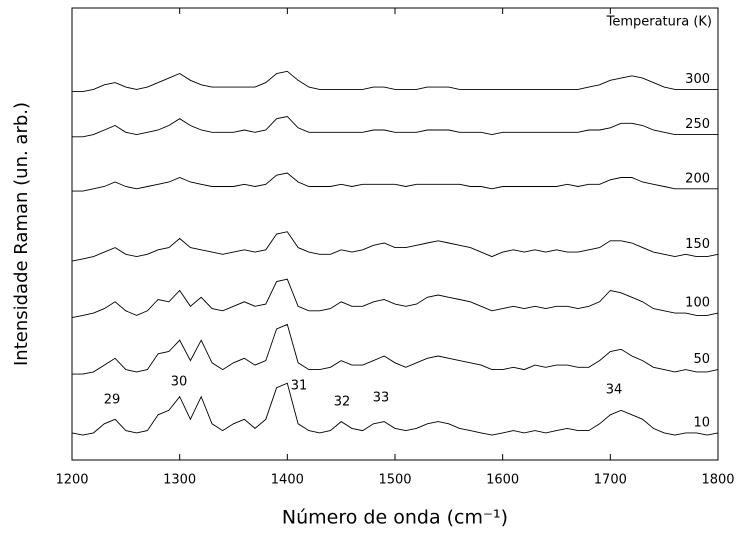 The height and width of the screenshot is (533, 740). What do you see at coordinates (179, 480) in the screenshot?
I see `x-tick-label: 1300` at bounding box center [179, 480].